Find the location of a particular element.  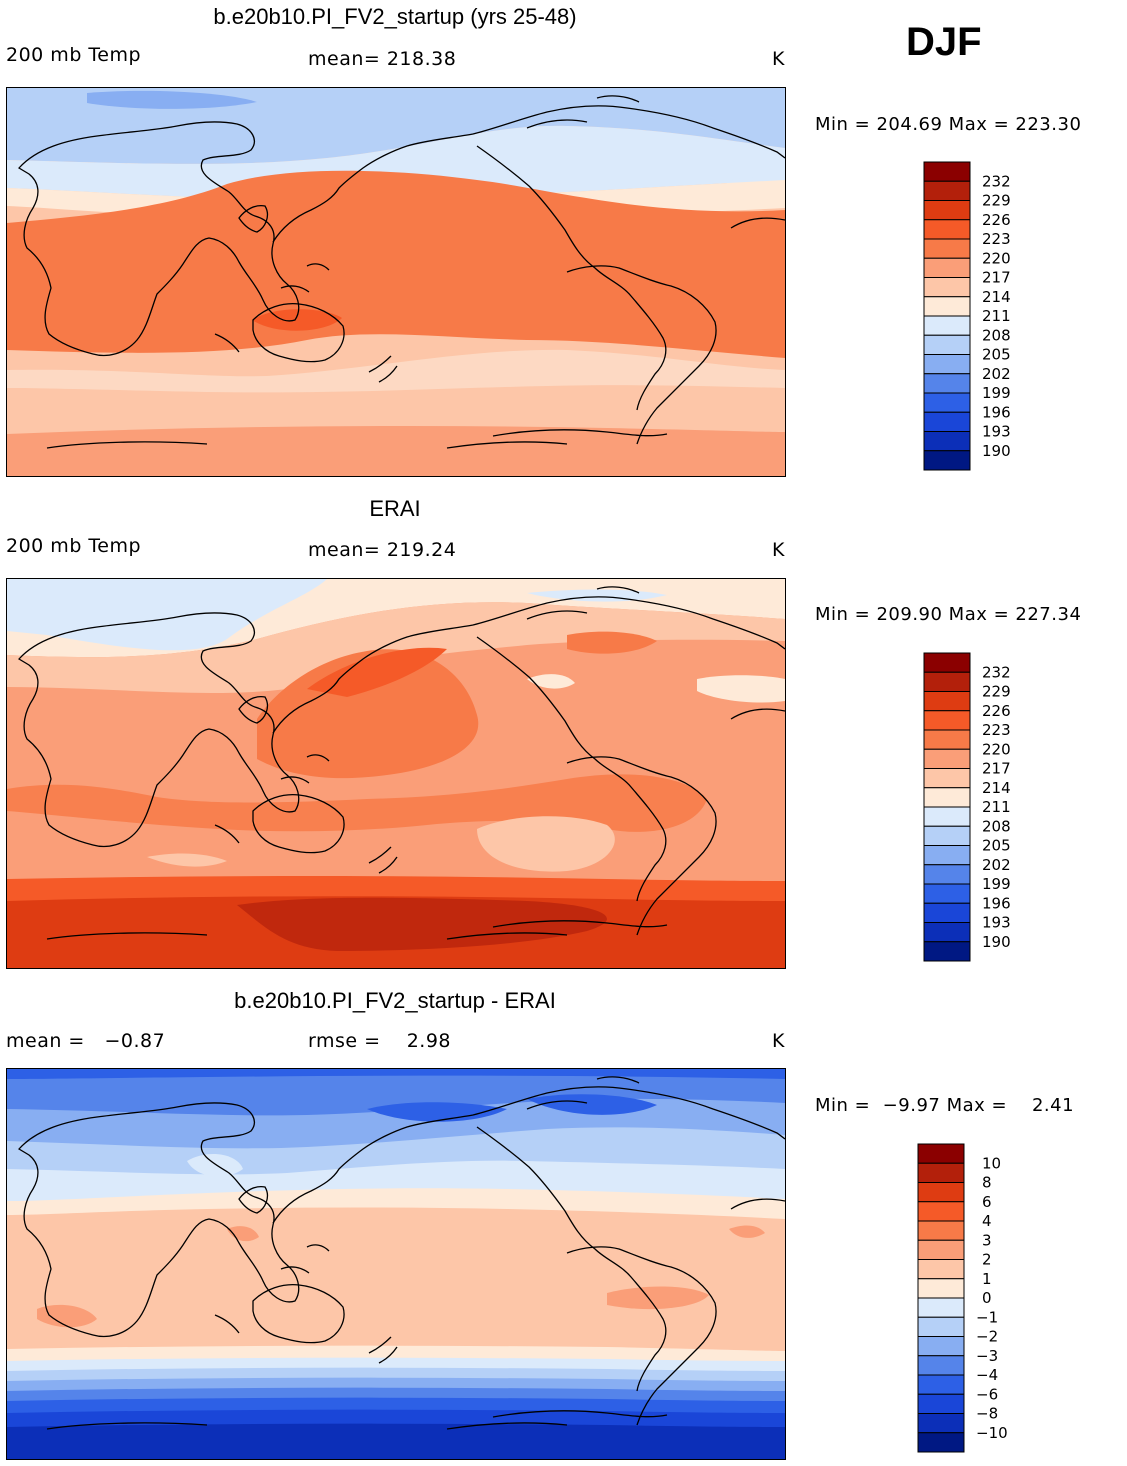

panel3-colorbar-label: −6 is located at coordinates (987, 1394).